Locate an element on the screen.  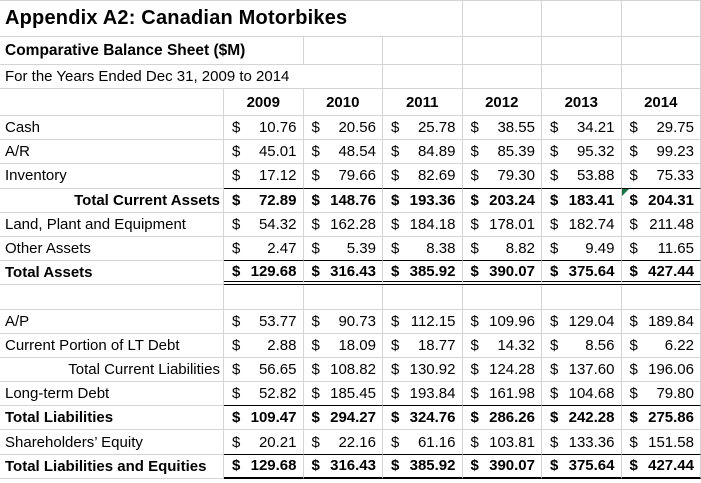
value-cell: $18.77 is located at coordinates (423, 346).